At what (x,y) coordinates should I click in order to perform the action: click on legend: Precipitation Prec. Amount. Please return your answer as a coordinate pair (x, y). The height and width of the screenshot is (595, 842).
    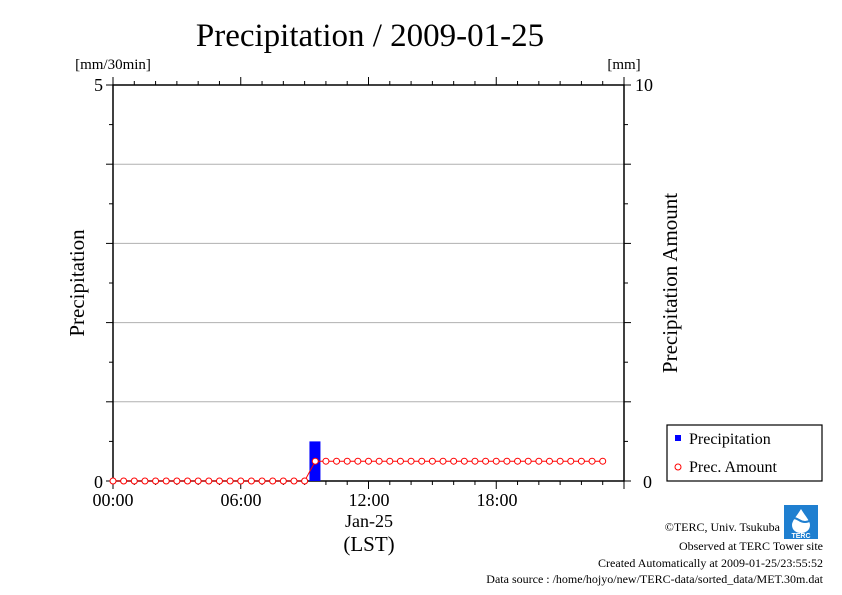
    Looking at the image, I should click on (744, 453).